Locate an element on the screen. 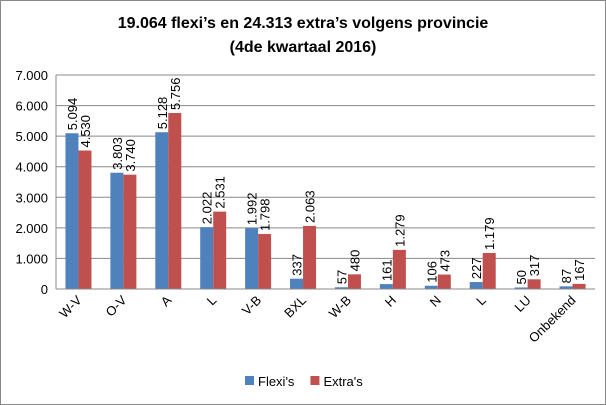 The width and height of the screenshot is (606, 405). value-label: 337 is located at coordinates (297, 265).